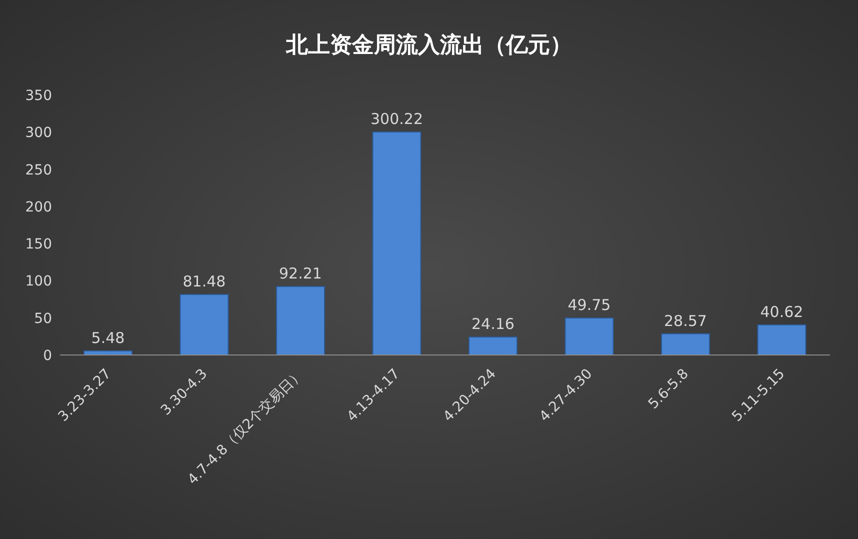  I want to click on y-tick-label: 300, so click(38, 133).